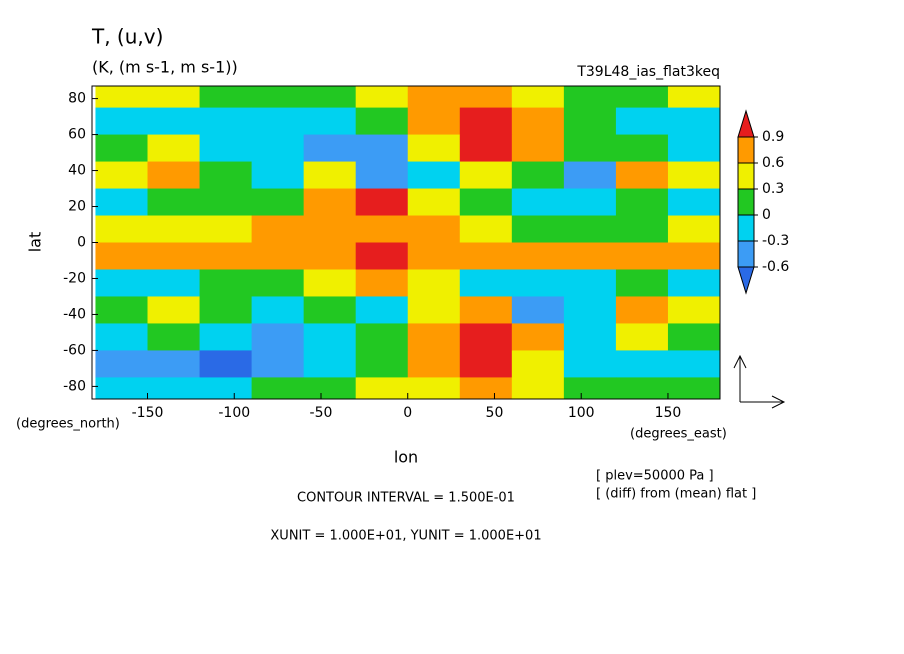 The image size is (904, 654). Describe the element at coordinates (406, 498) in the screenshot. I see `contour-interval: CONTOUR INTERVAL = 1.500E-01` at that location.